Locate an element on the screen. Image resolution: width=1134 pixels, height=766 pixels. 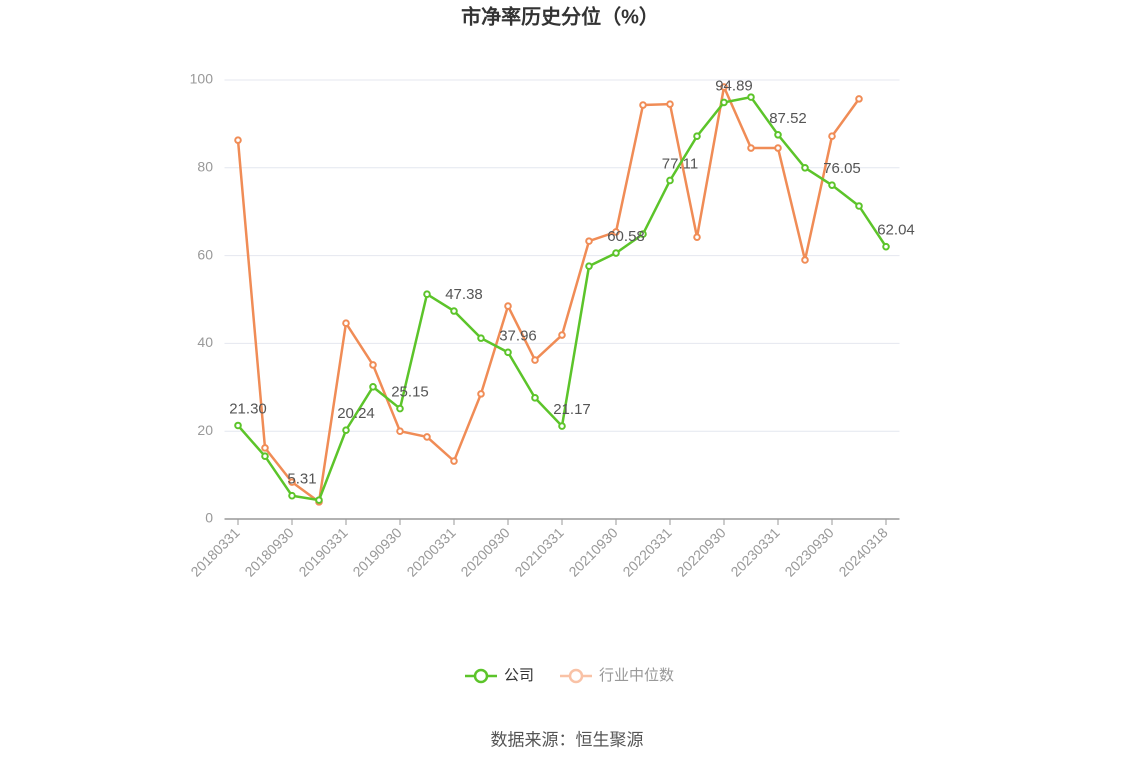
value-label: 77.11 is located at coordinates (680, 163).